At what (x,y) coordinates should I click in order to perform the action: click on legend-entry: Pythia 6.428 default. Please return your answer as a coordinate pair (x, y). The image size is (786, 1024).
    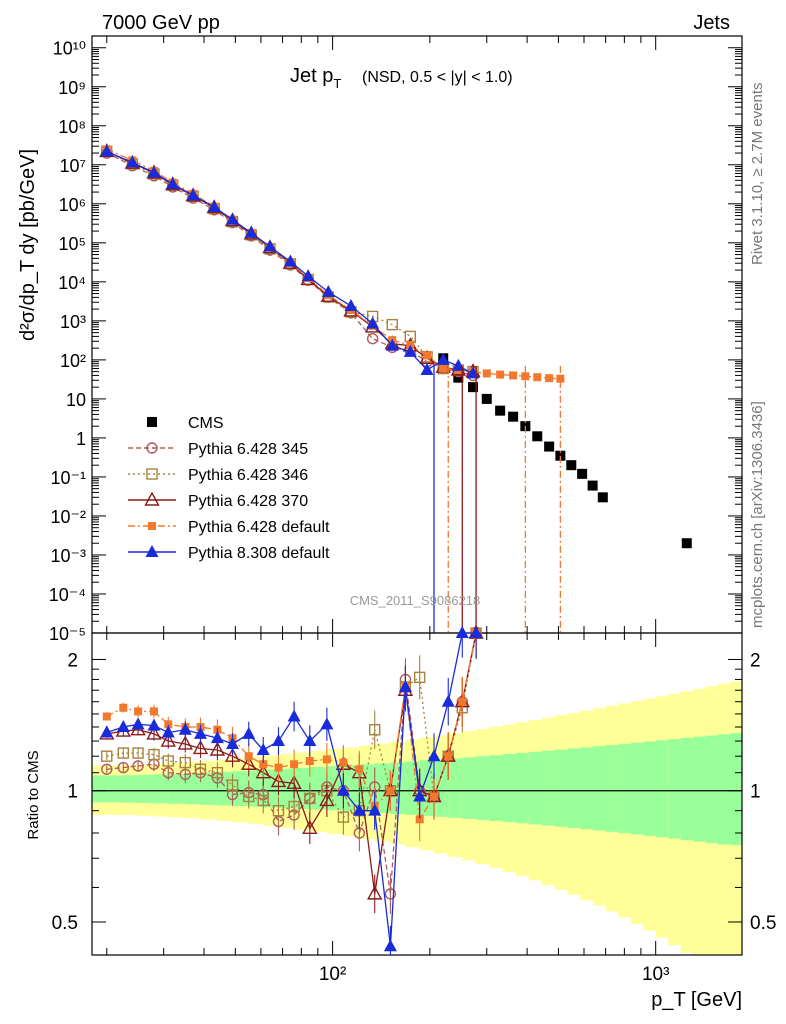
    Looking at the image, I should click on (229, 527).